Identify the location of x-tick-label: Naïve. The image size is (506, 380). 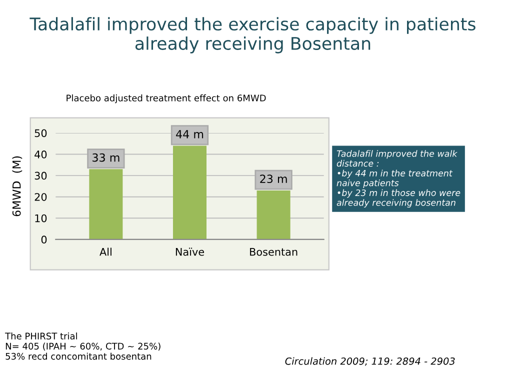
(190, 252).